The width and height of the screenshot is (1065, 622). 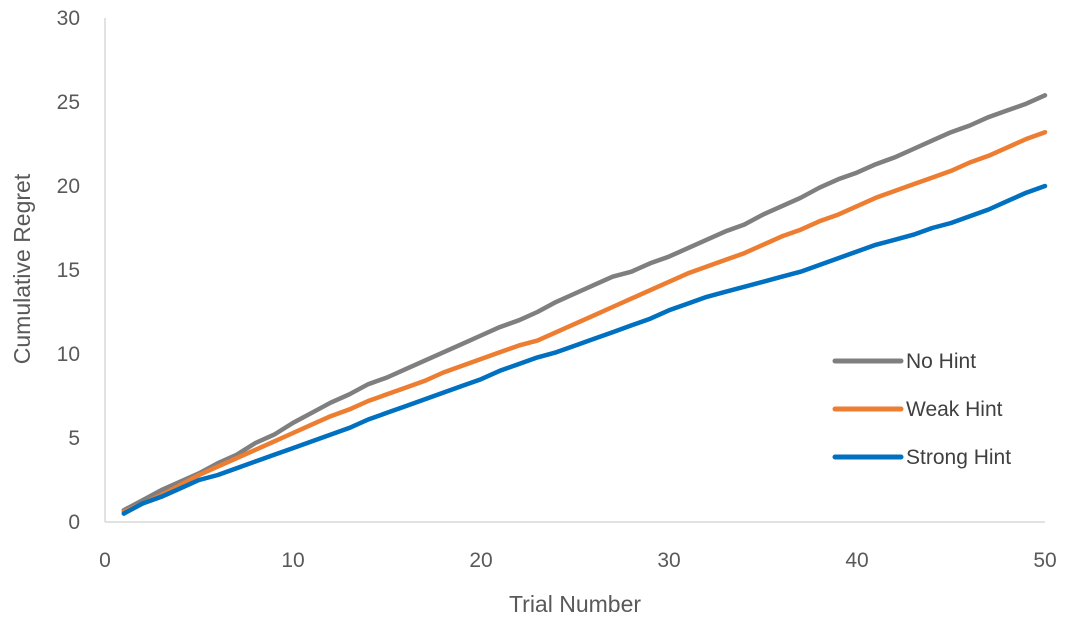 What do you see at coordinates (1044, 560) in the screenshot?
I see `x-tick-label: 50` at bounding box center [1044, 560].